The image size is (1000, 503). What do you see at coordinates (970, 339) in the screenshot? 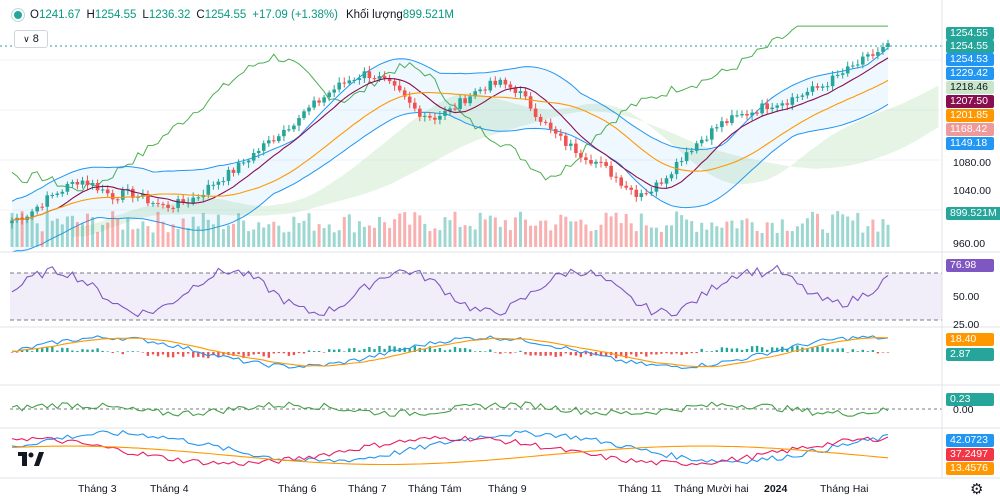
I see `macd-value-tag: 18.40` at bounding box center [970, 339].